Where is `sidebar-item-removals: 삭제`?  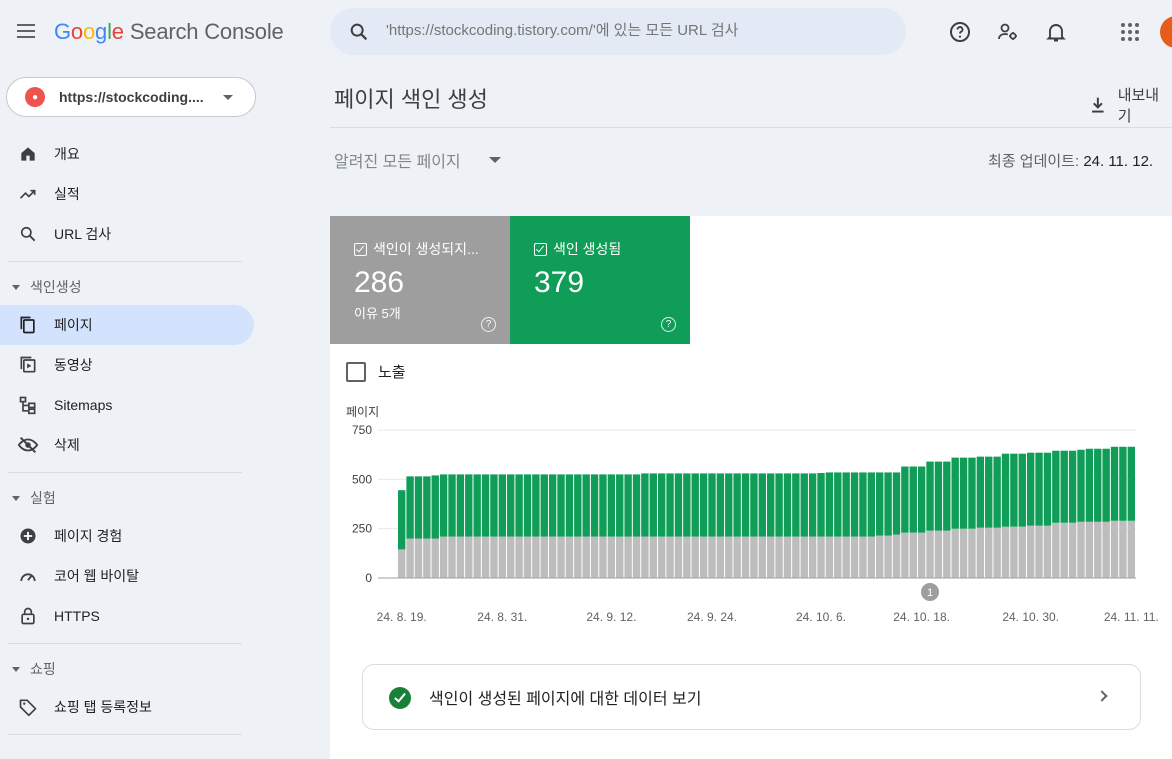 sidebar-item-removals: 삭제 is located at coordinates (127, 445).